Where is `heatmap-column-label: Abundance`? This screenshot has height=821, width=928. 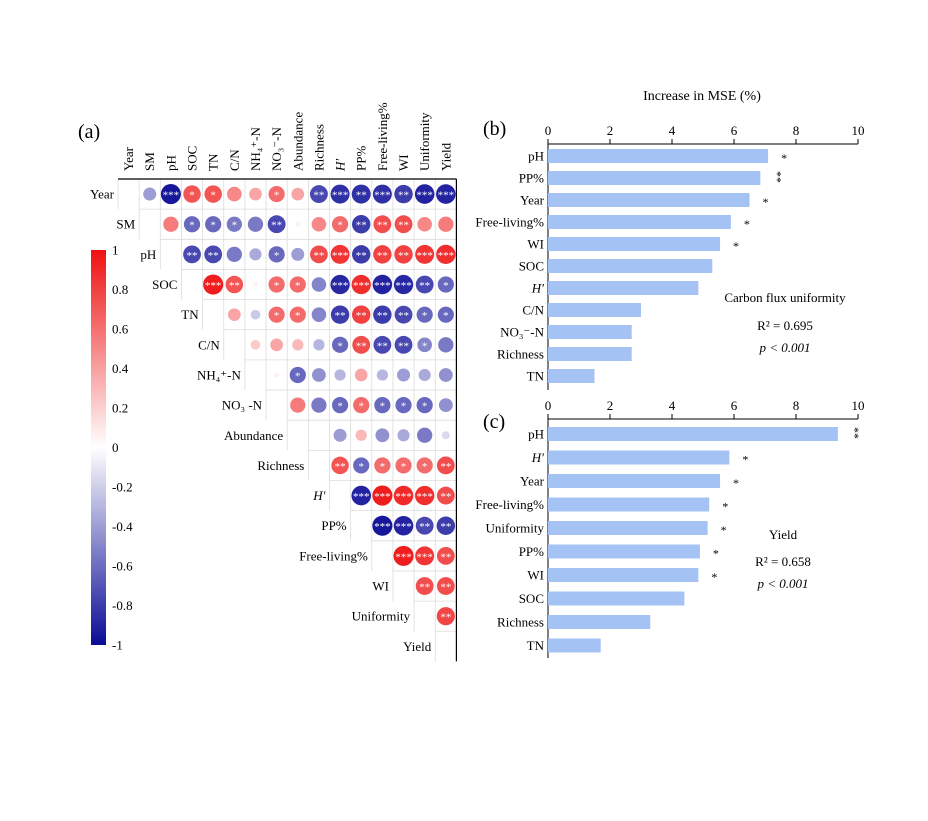 heatmap-column-label: Abundance is located at coordinates (297, 141).